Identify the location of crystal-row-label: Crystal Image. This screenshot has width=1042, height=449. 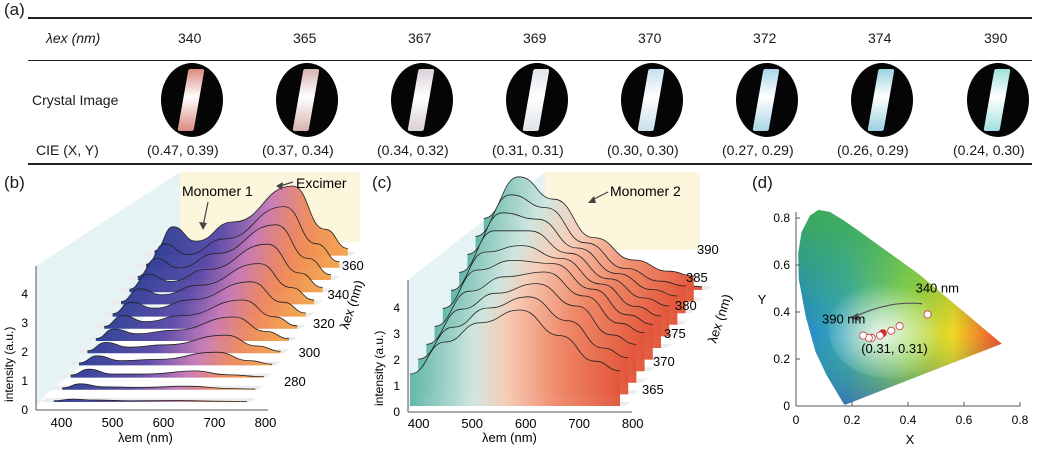
(75, 100).